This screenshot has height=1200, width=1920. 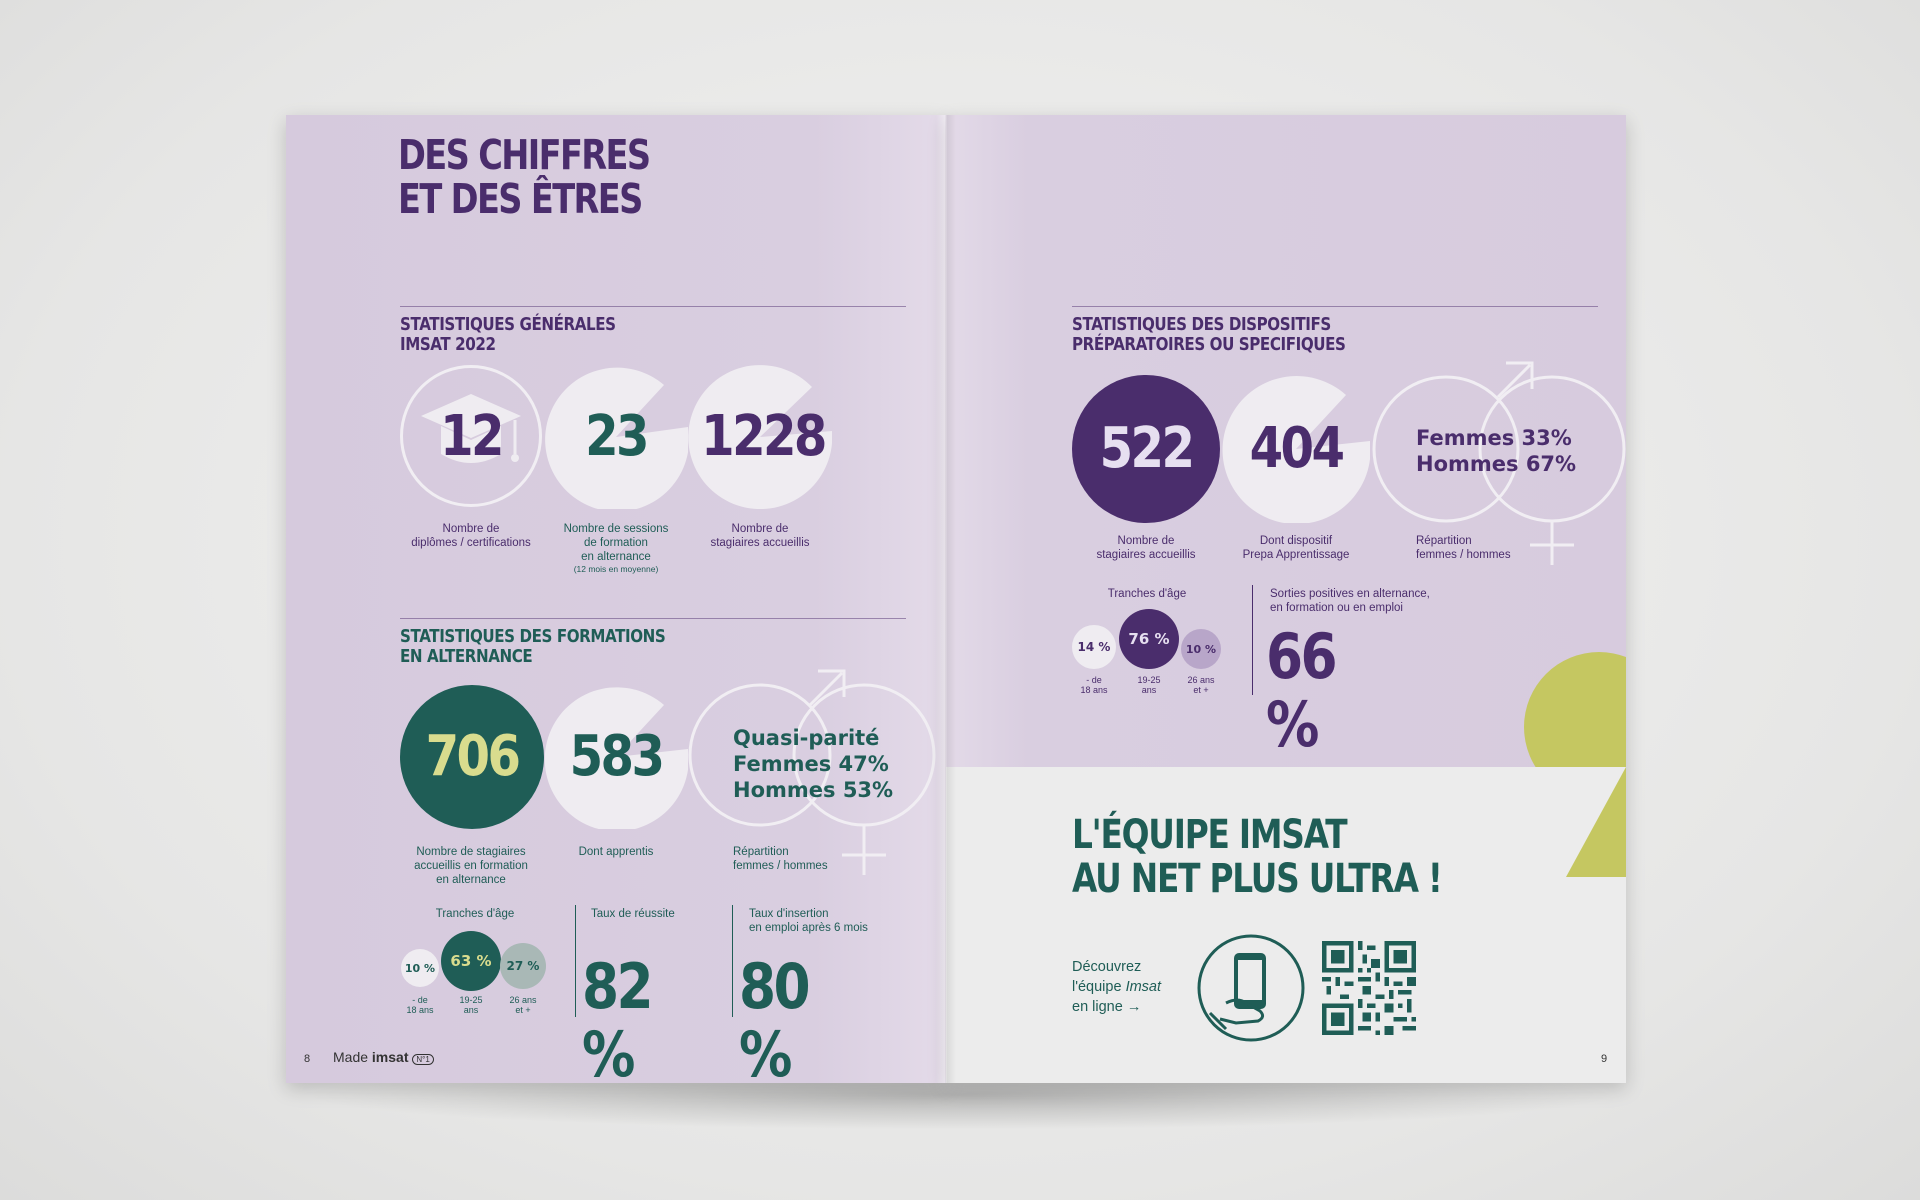 What do you see at coordinates (390, 1057) in the screenshot?
I see `brand-logo: imsat` at bounding box center [390, 1057].